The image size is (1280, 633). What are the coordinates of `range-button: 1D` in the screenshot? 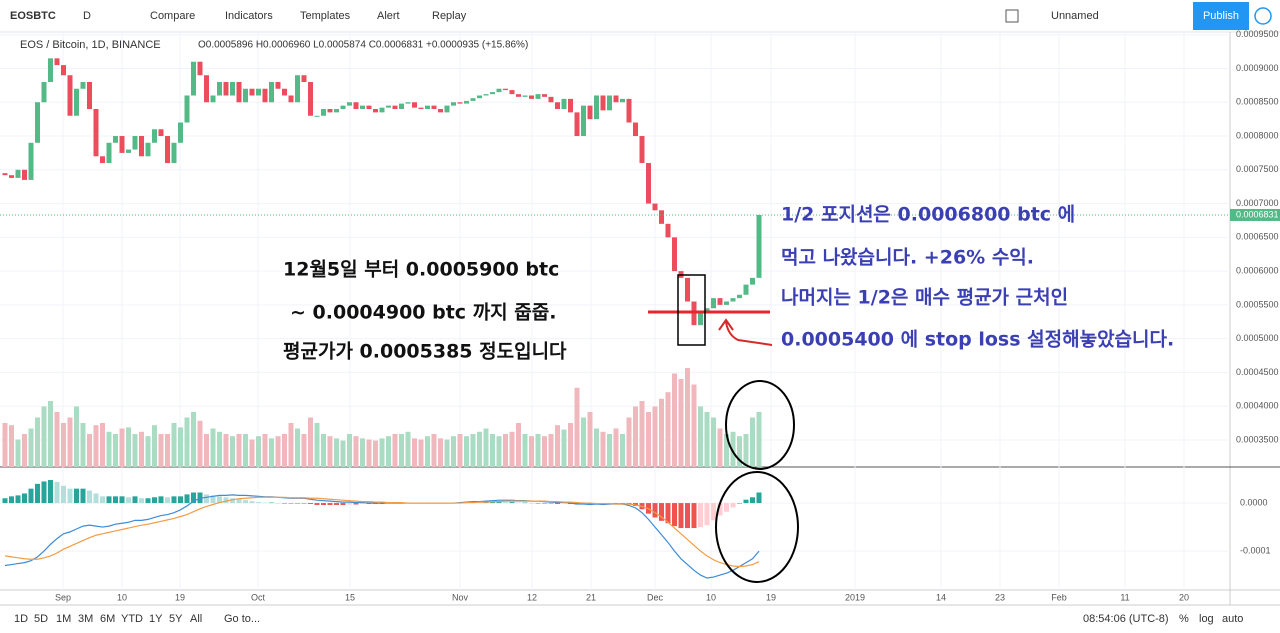 It's located at (21, 619).